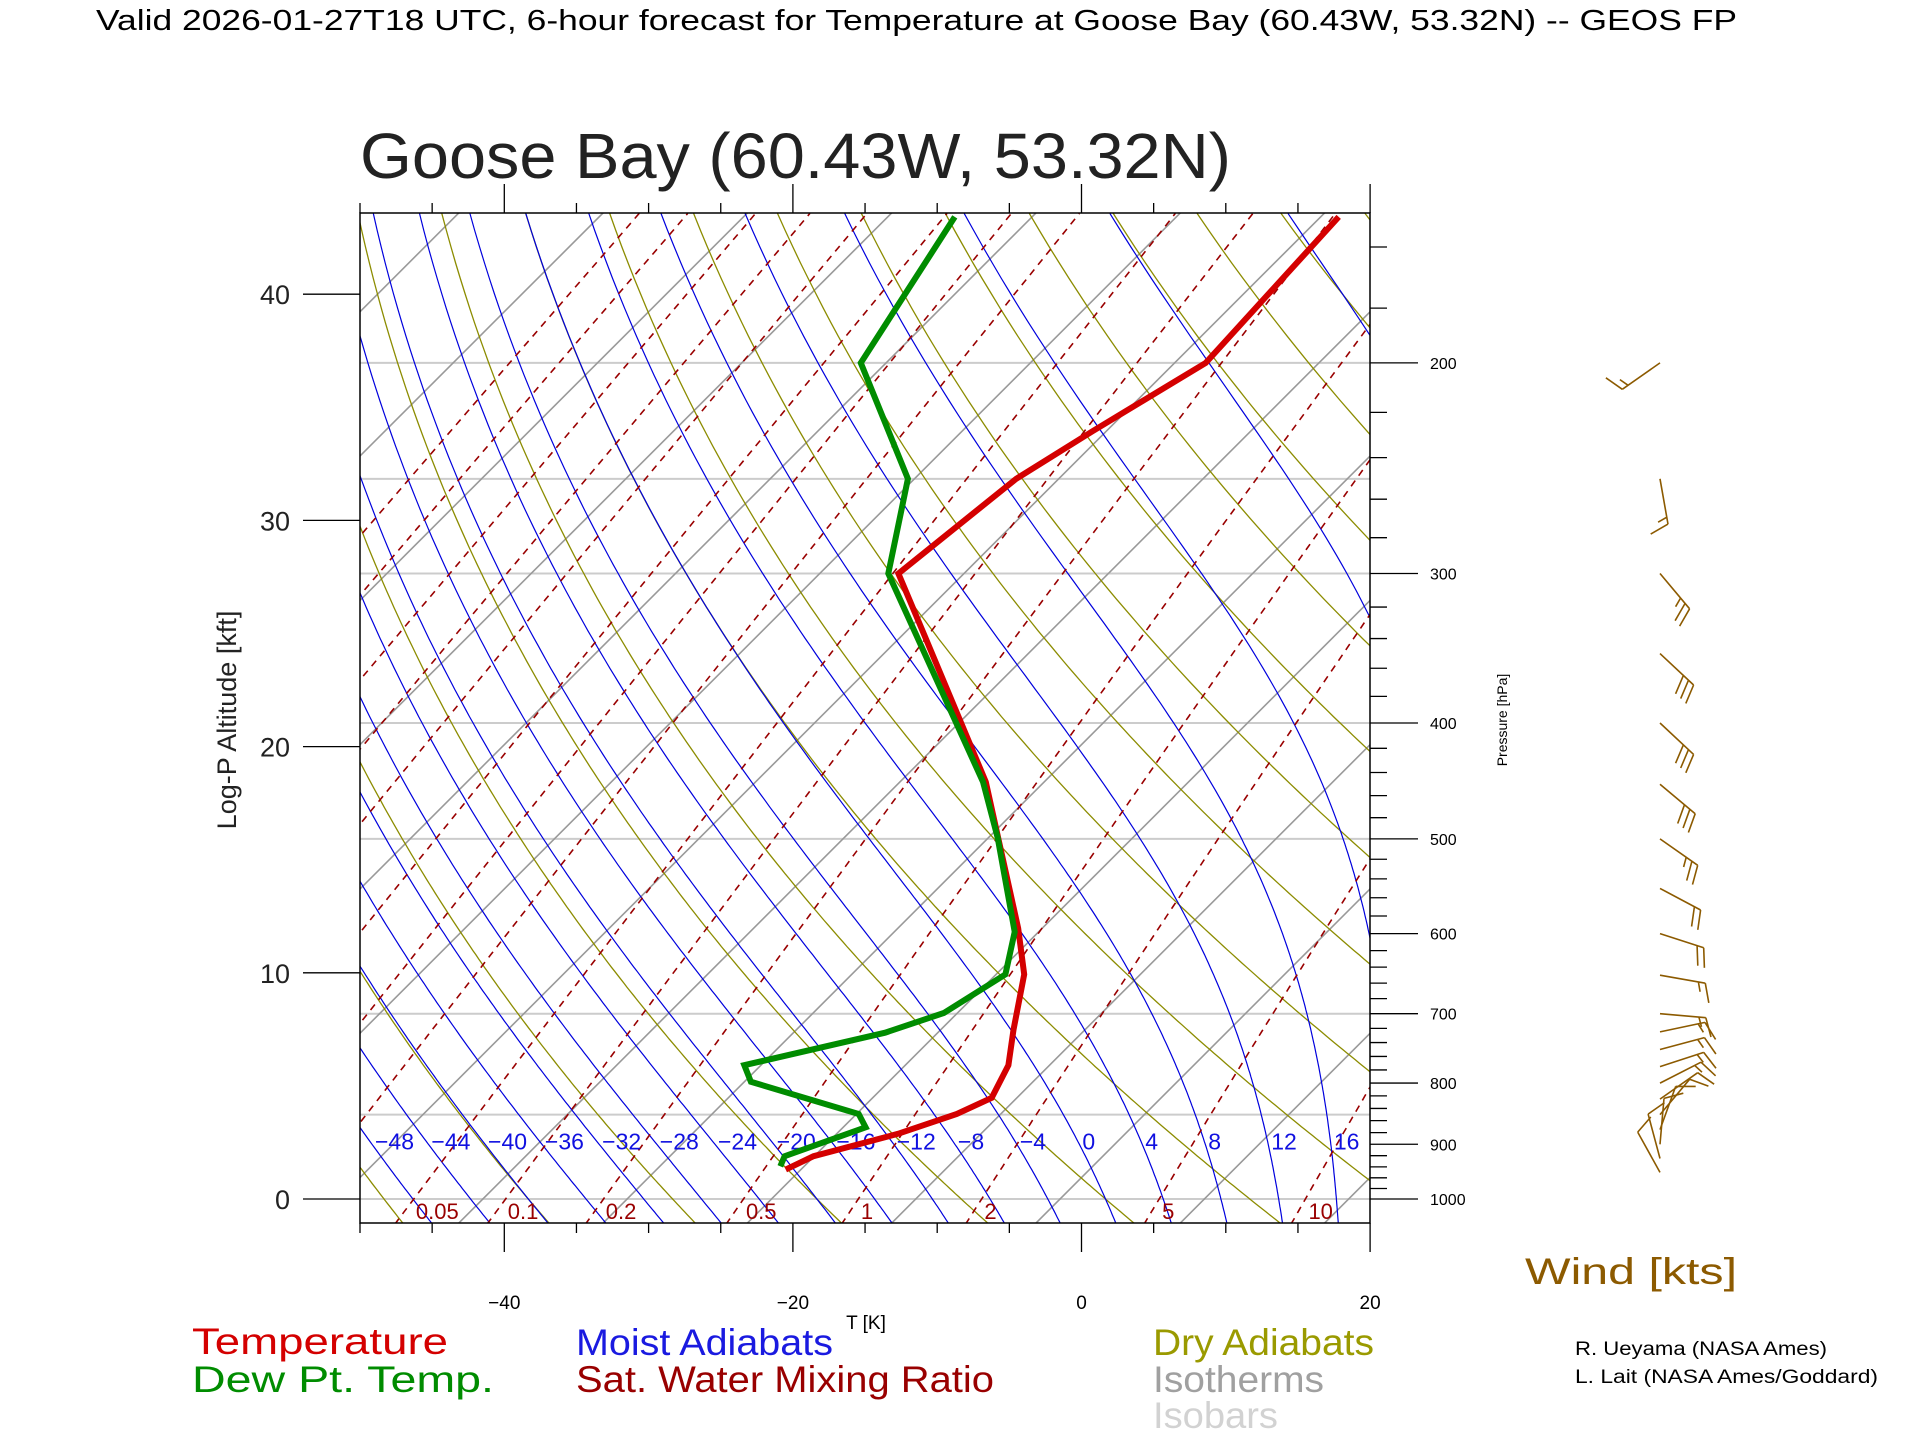 Image resolution: width=1920 pixels, height=1440 pixels. Describe the element at coordinates (1033, 1141) in the screenshot. I see `moist-adiabat-label: −4` at that location.